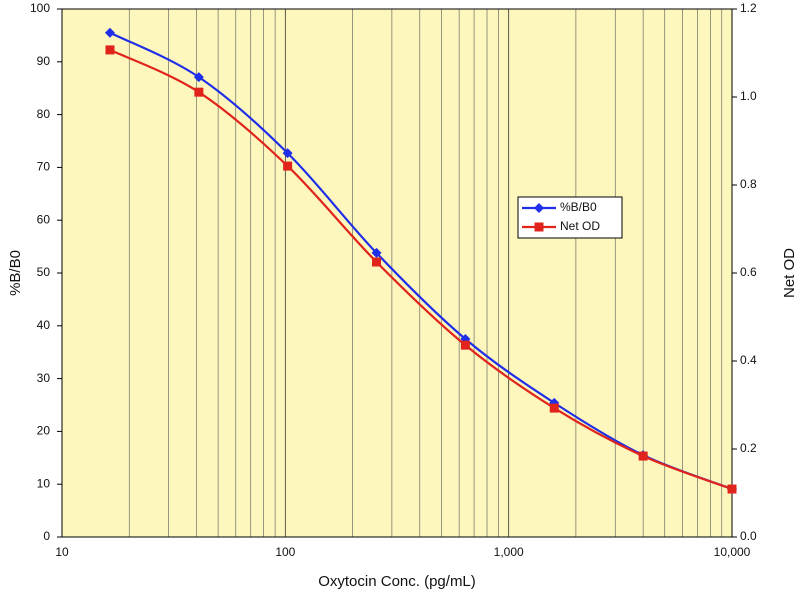 This screenshot has width=800, height=605. What do you see at coordinates (732, 552) in the screenshot?
I see `x-tick-label: 10,000` at bounding box center [732, 552].